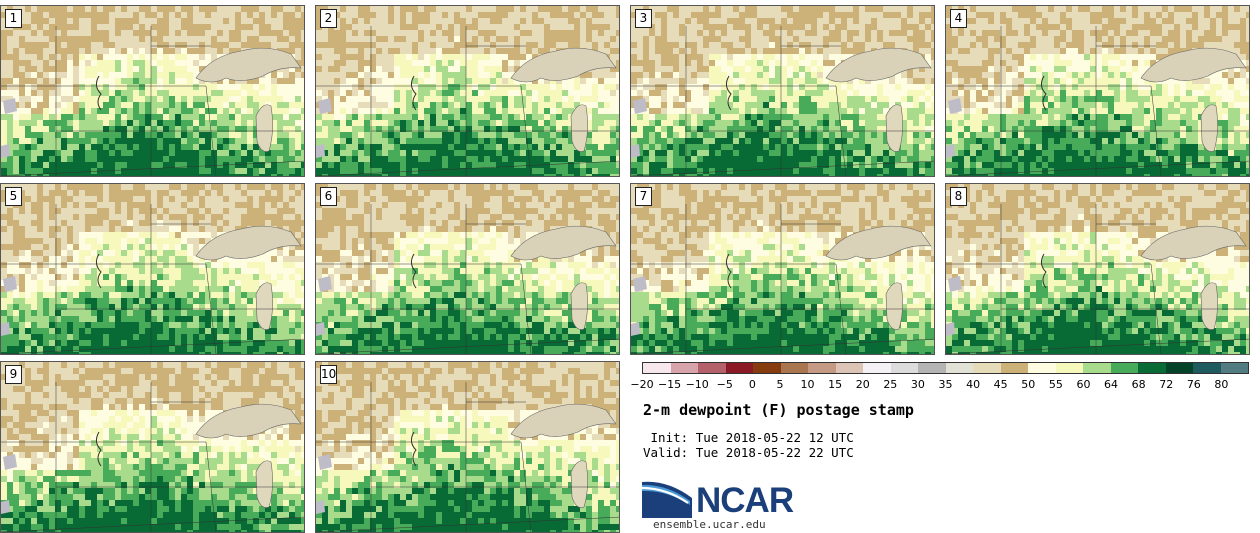  I want to click on panel-number: 4, so click(958, 18).